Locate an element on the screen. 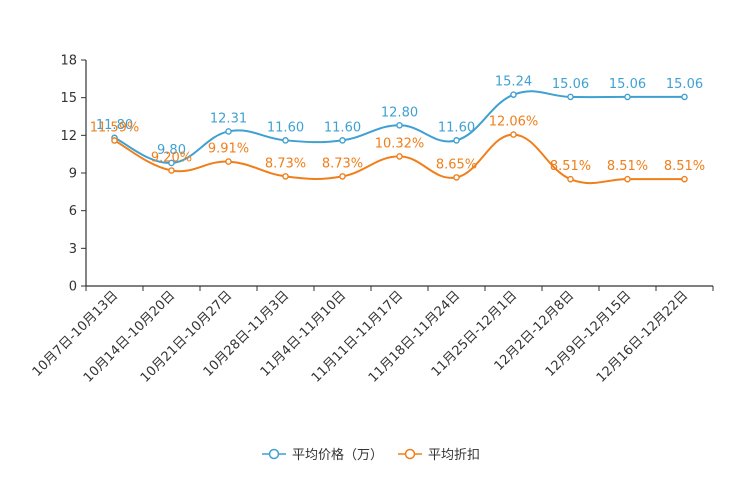 Image resolution: width=744 pixels, height=496 pixels. y-tick-label: 3 is located at coordinates (73, 249).